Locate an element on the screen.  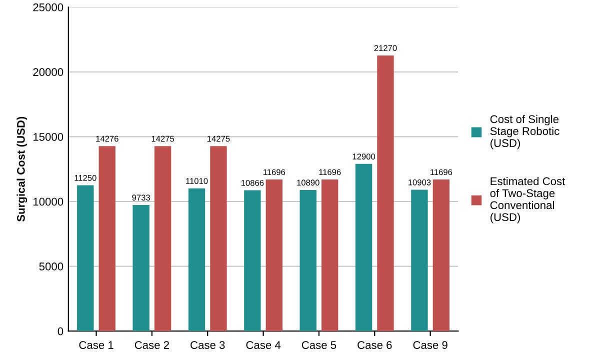
y-tick-label: 20000 is located at coordinates (48, 72).